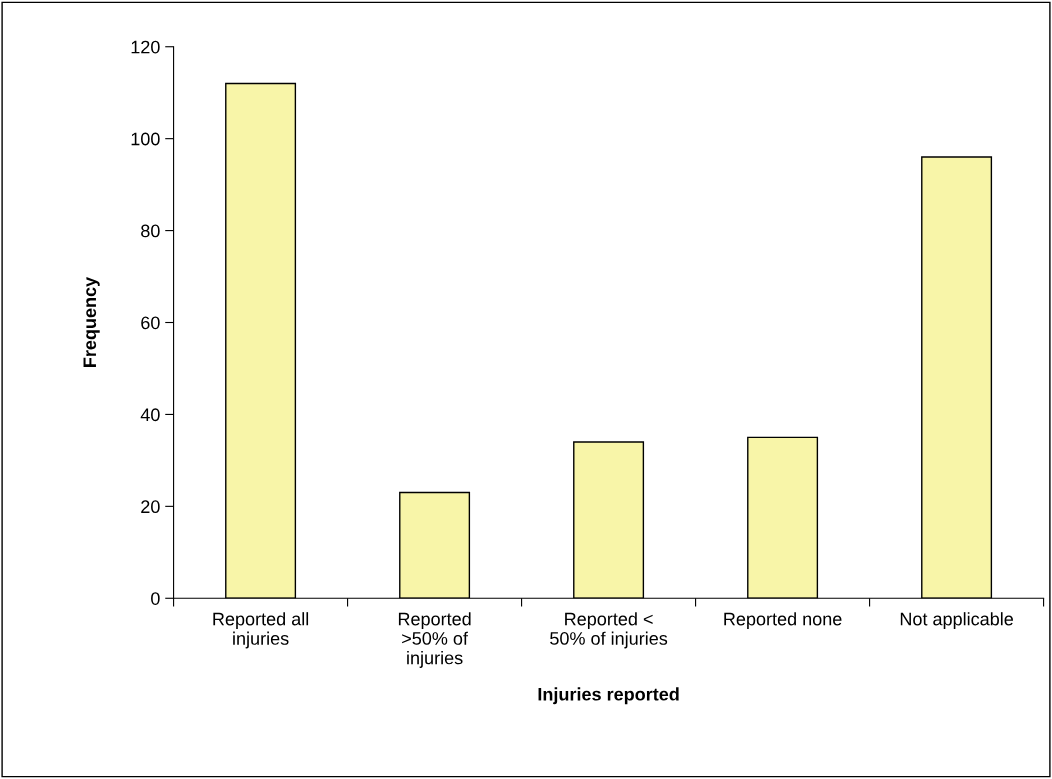  Describe the element at coordinates (145, 47) in the screenshot. I see `y-tick-label: 120` at that location.